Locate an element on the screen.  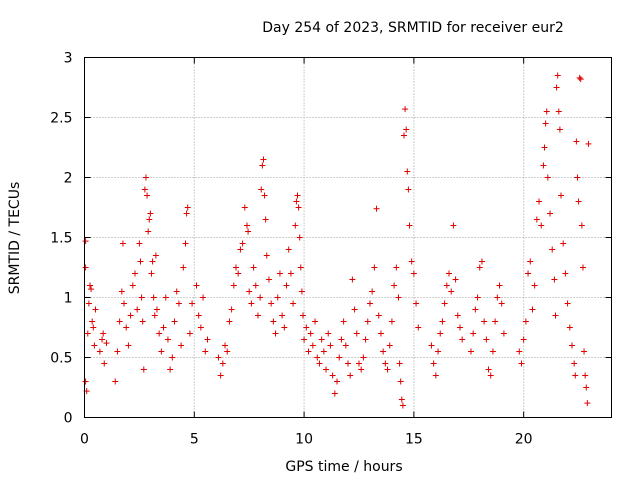
x-tick-label: 0 is located at coordinates (84, 440).